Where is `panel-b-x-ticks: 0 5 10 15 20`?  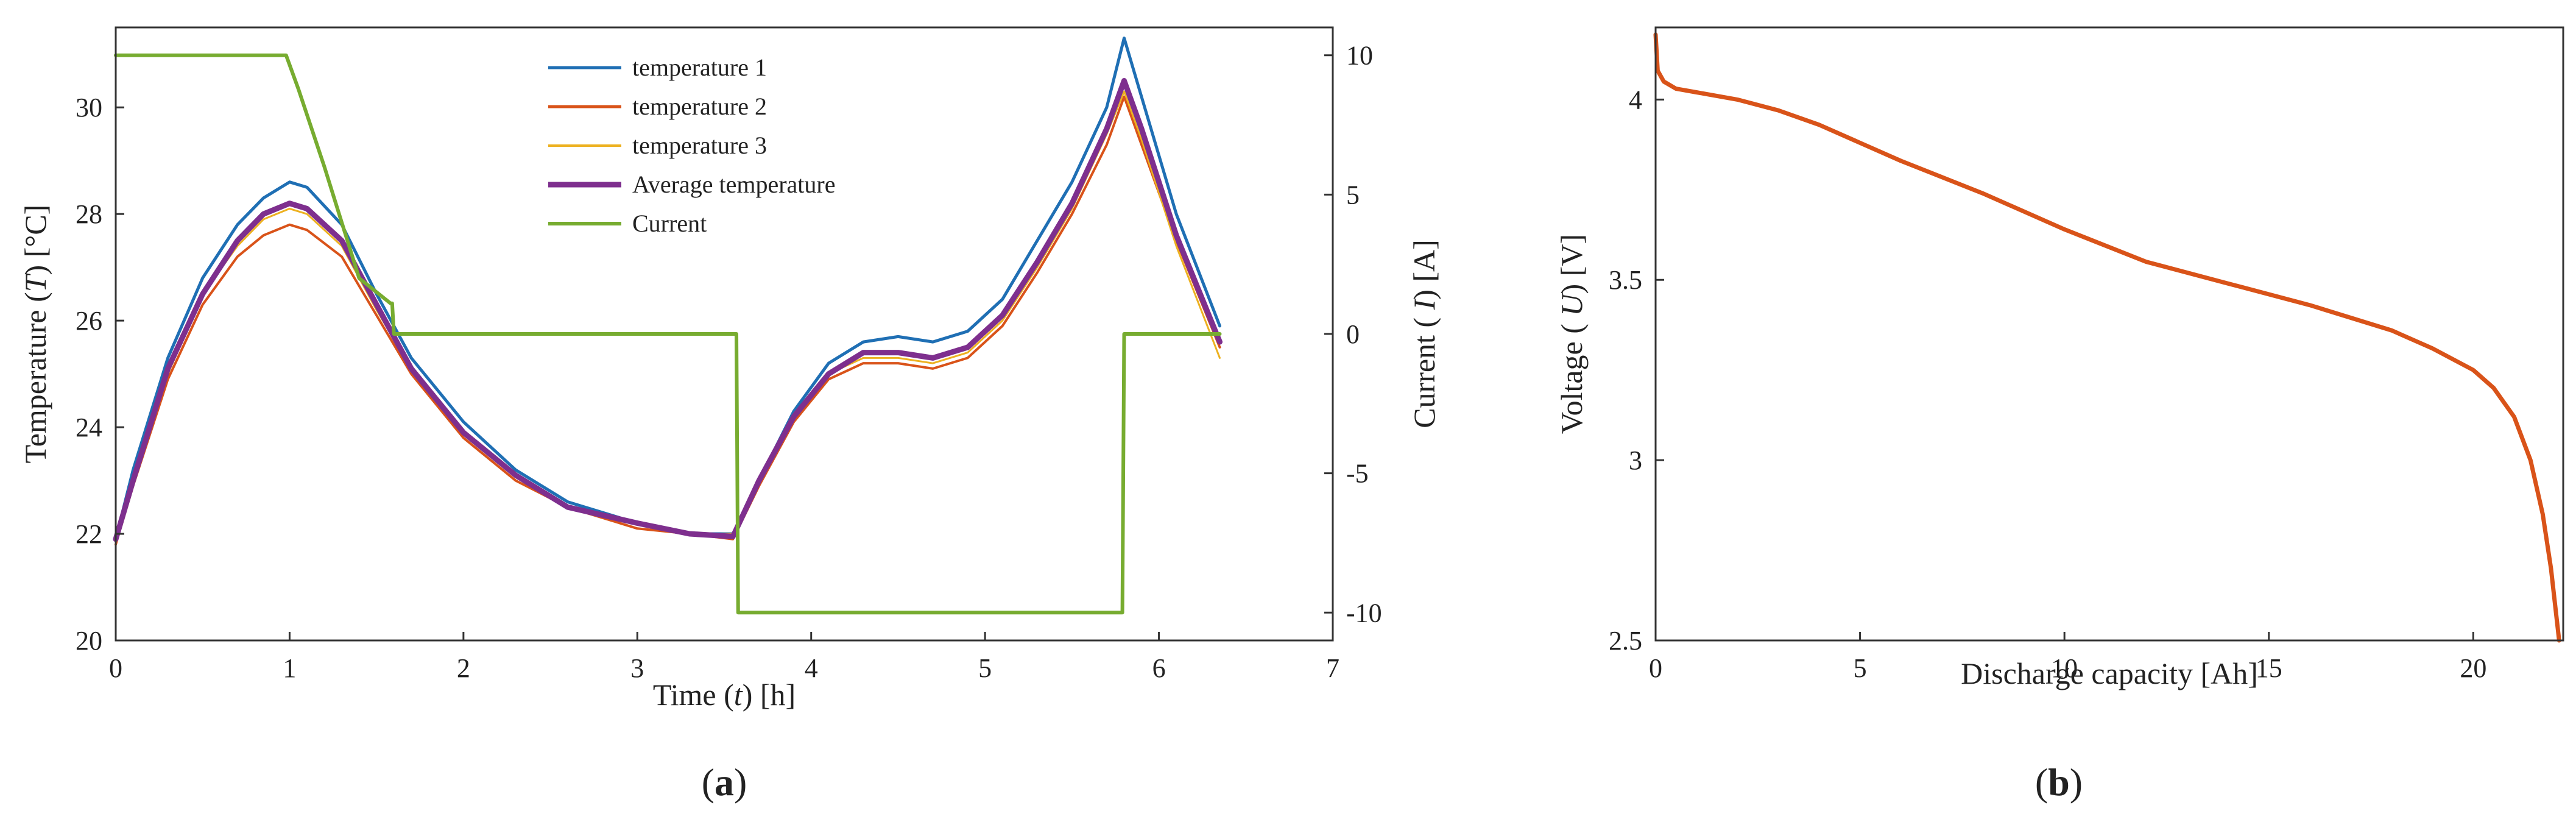
panel-b-x-ticks: 0 5 10 15 20 is located at coordinates (2067, 657).